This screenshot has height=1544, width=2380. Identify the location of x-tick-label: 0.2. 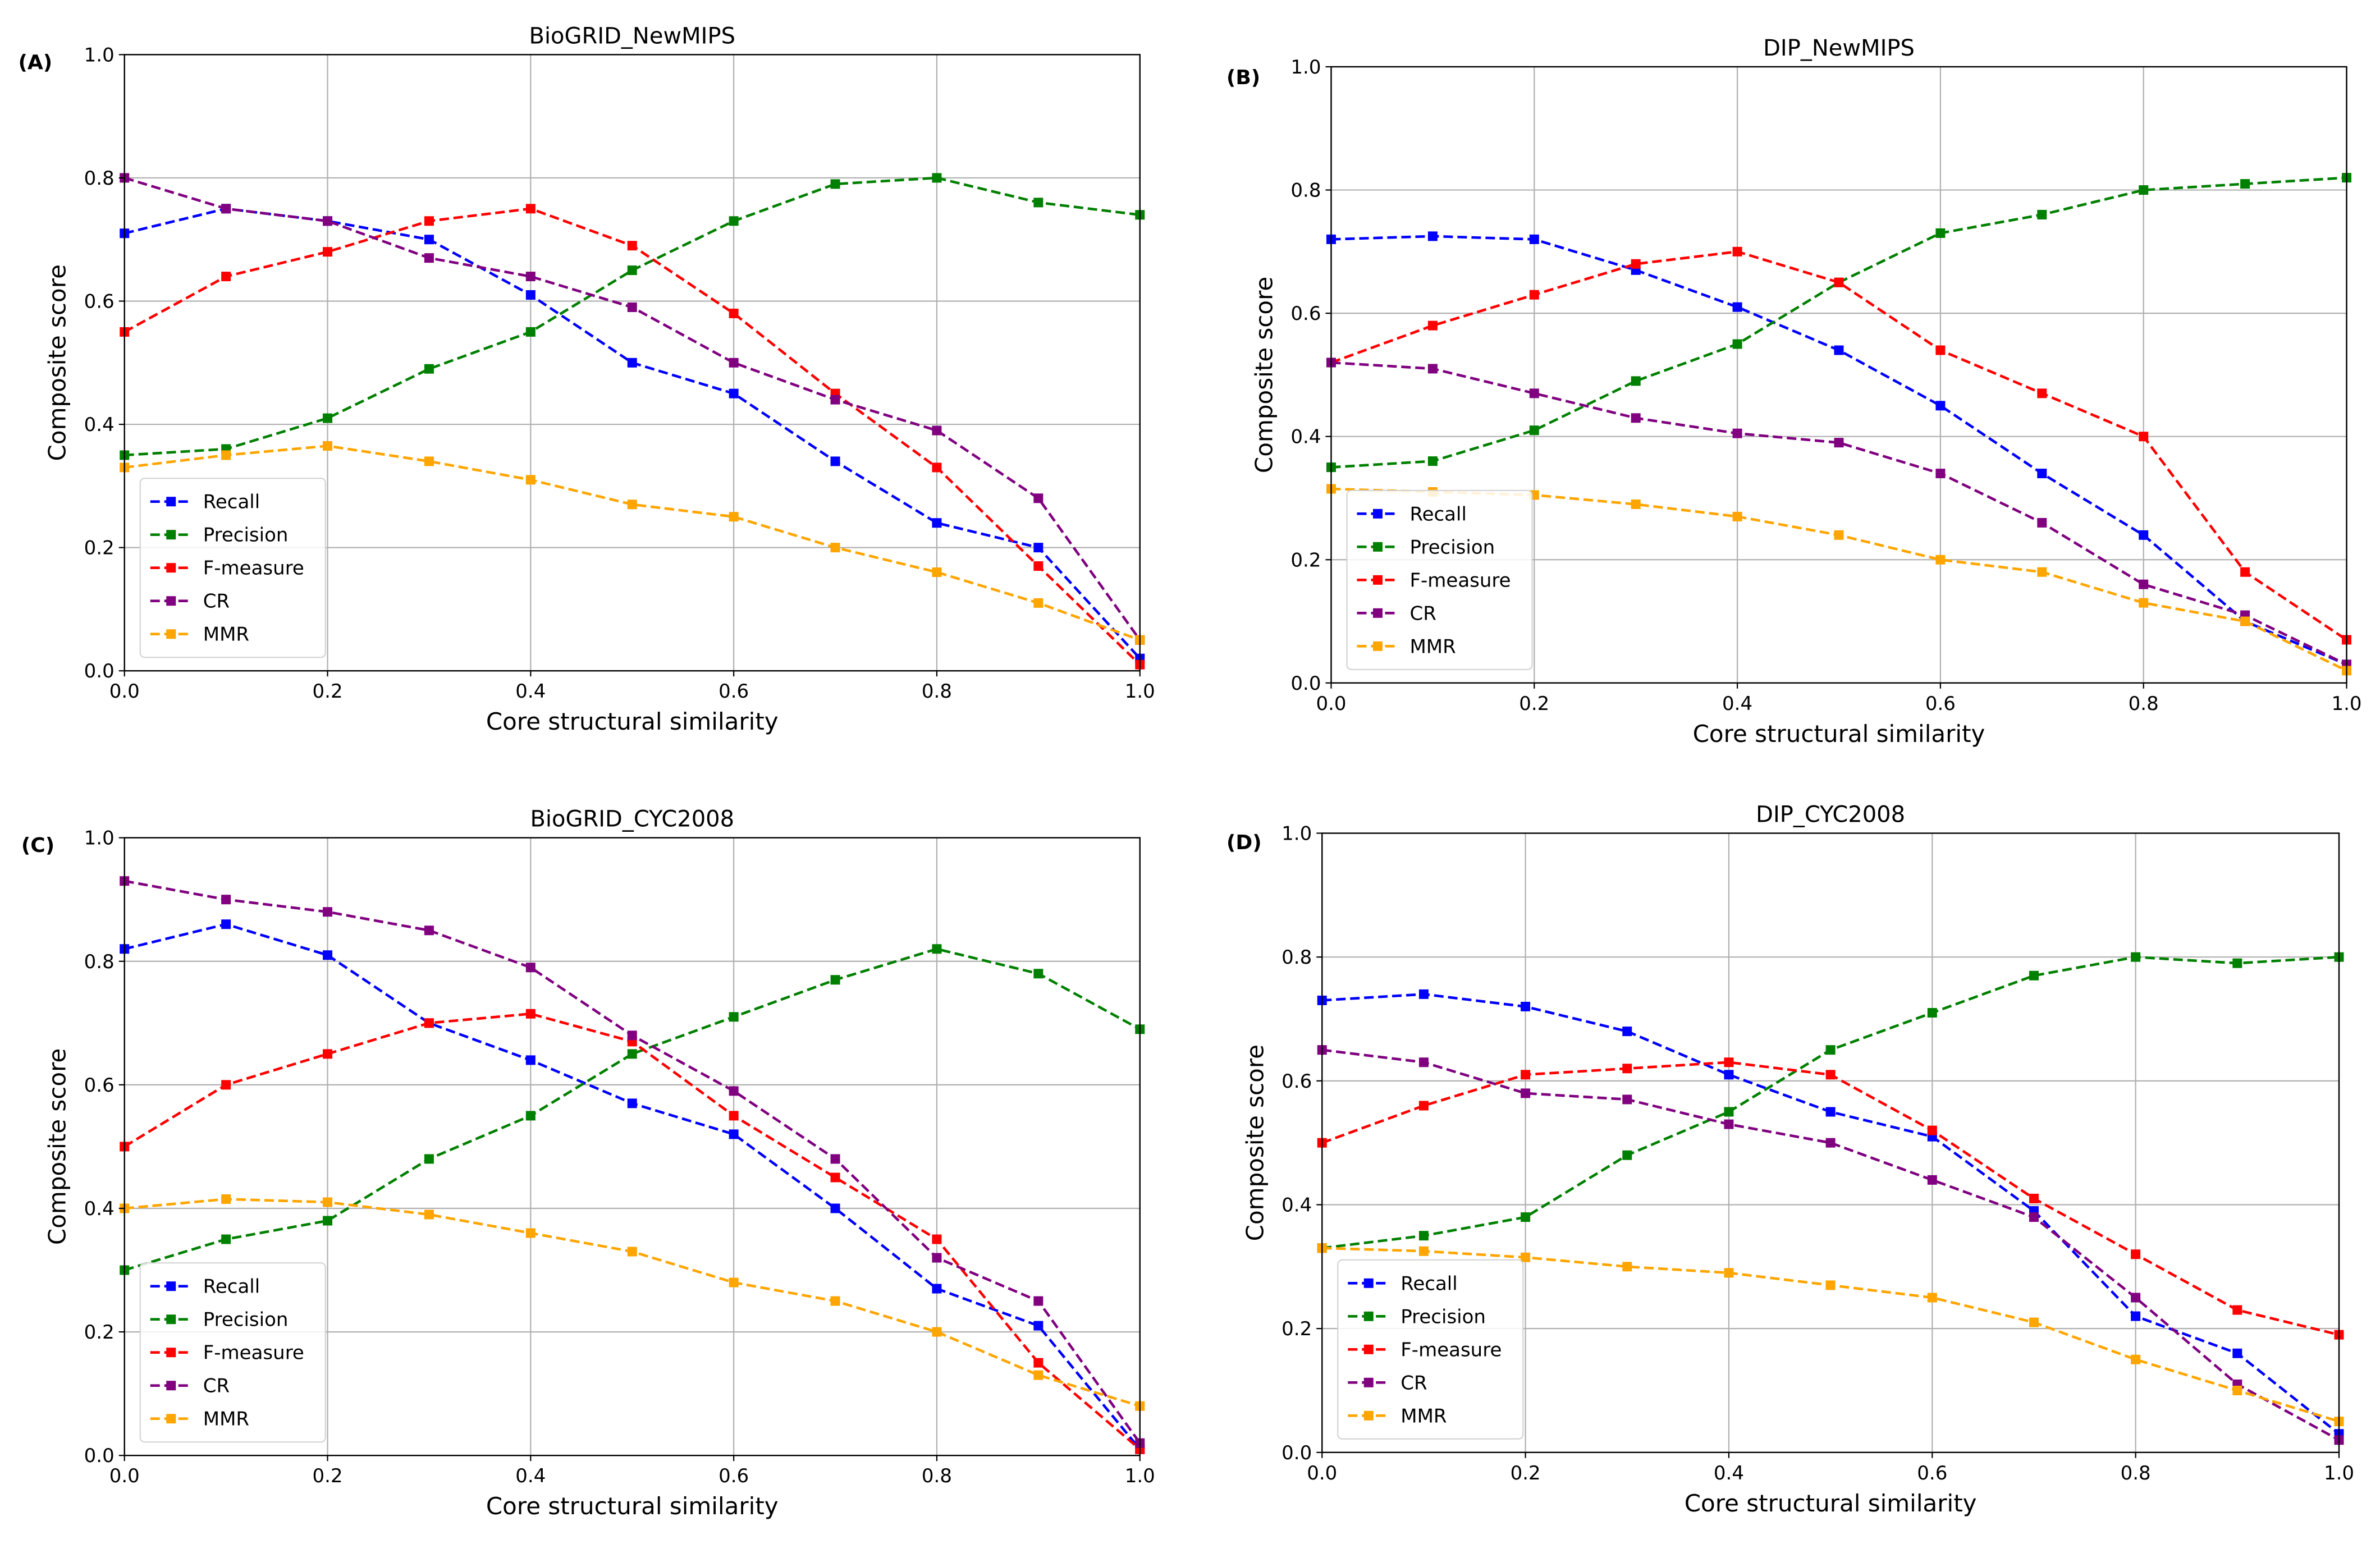
(328, 691).